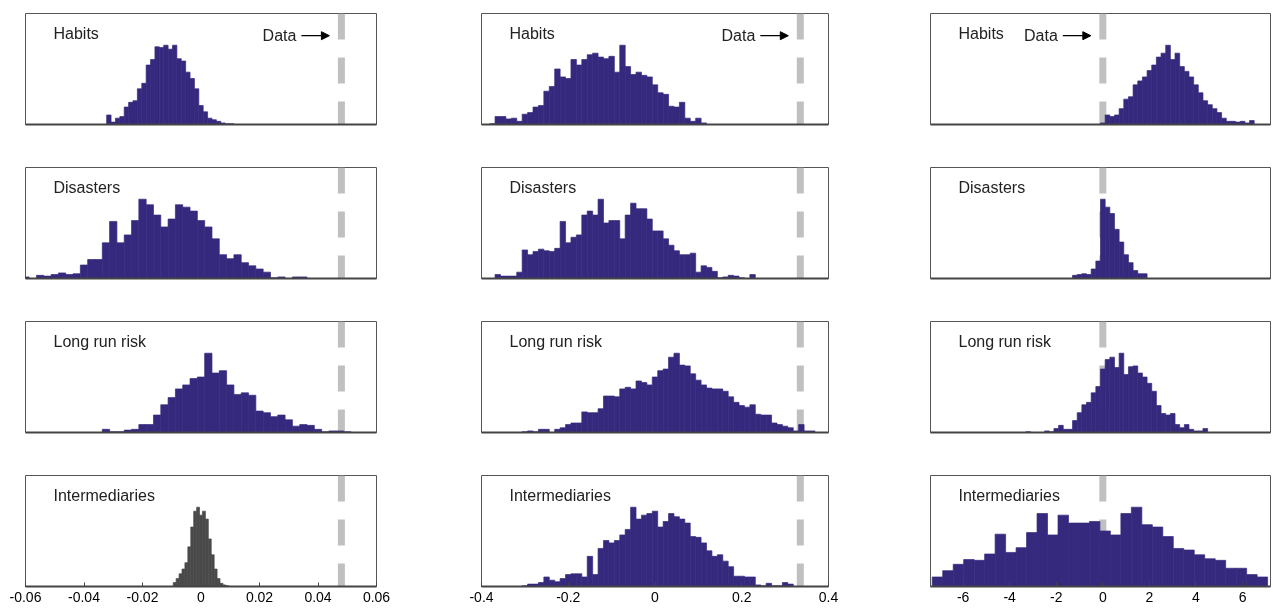 The image size is (1273, 616). I want to click on x-tick-label: -0.02, so click(142, 596).